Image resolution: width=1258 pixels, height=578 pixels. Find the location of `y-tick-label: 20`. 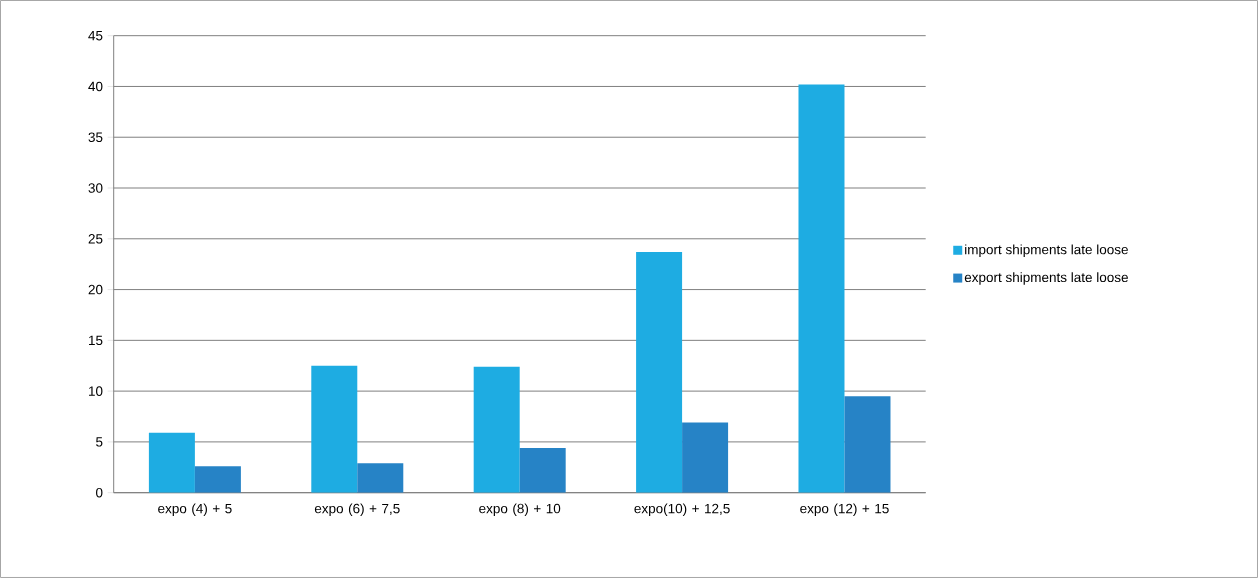

y-tick-label: 20 is located at coordinates (95, 289).